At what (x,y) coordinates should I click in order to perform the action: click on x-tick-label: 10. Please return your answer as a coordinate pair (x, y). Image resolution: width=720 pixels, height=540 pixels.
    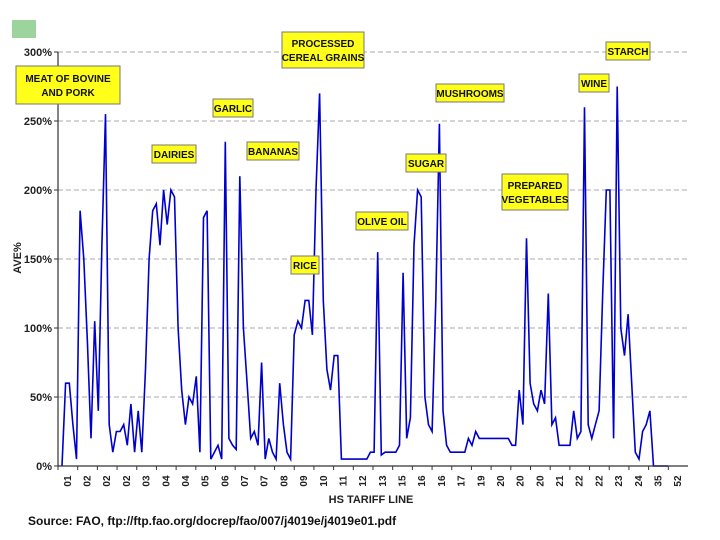
    Looking at the image, I should click on (324, 481).